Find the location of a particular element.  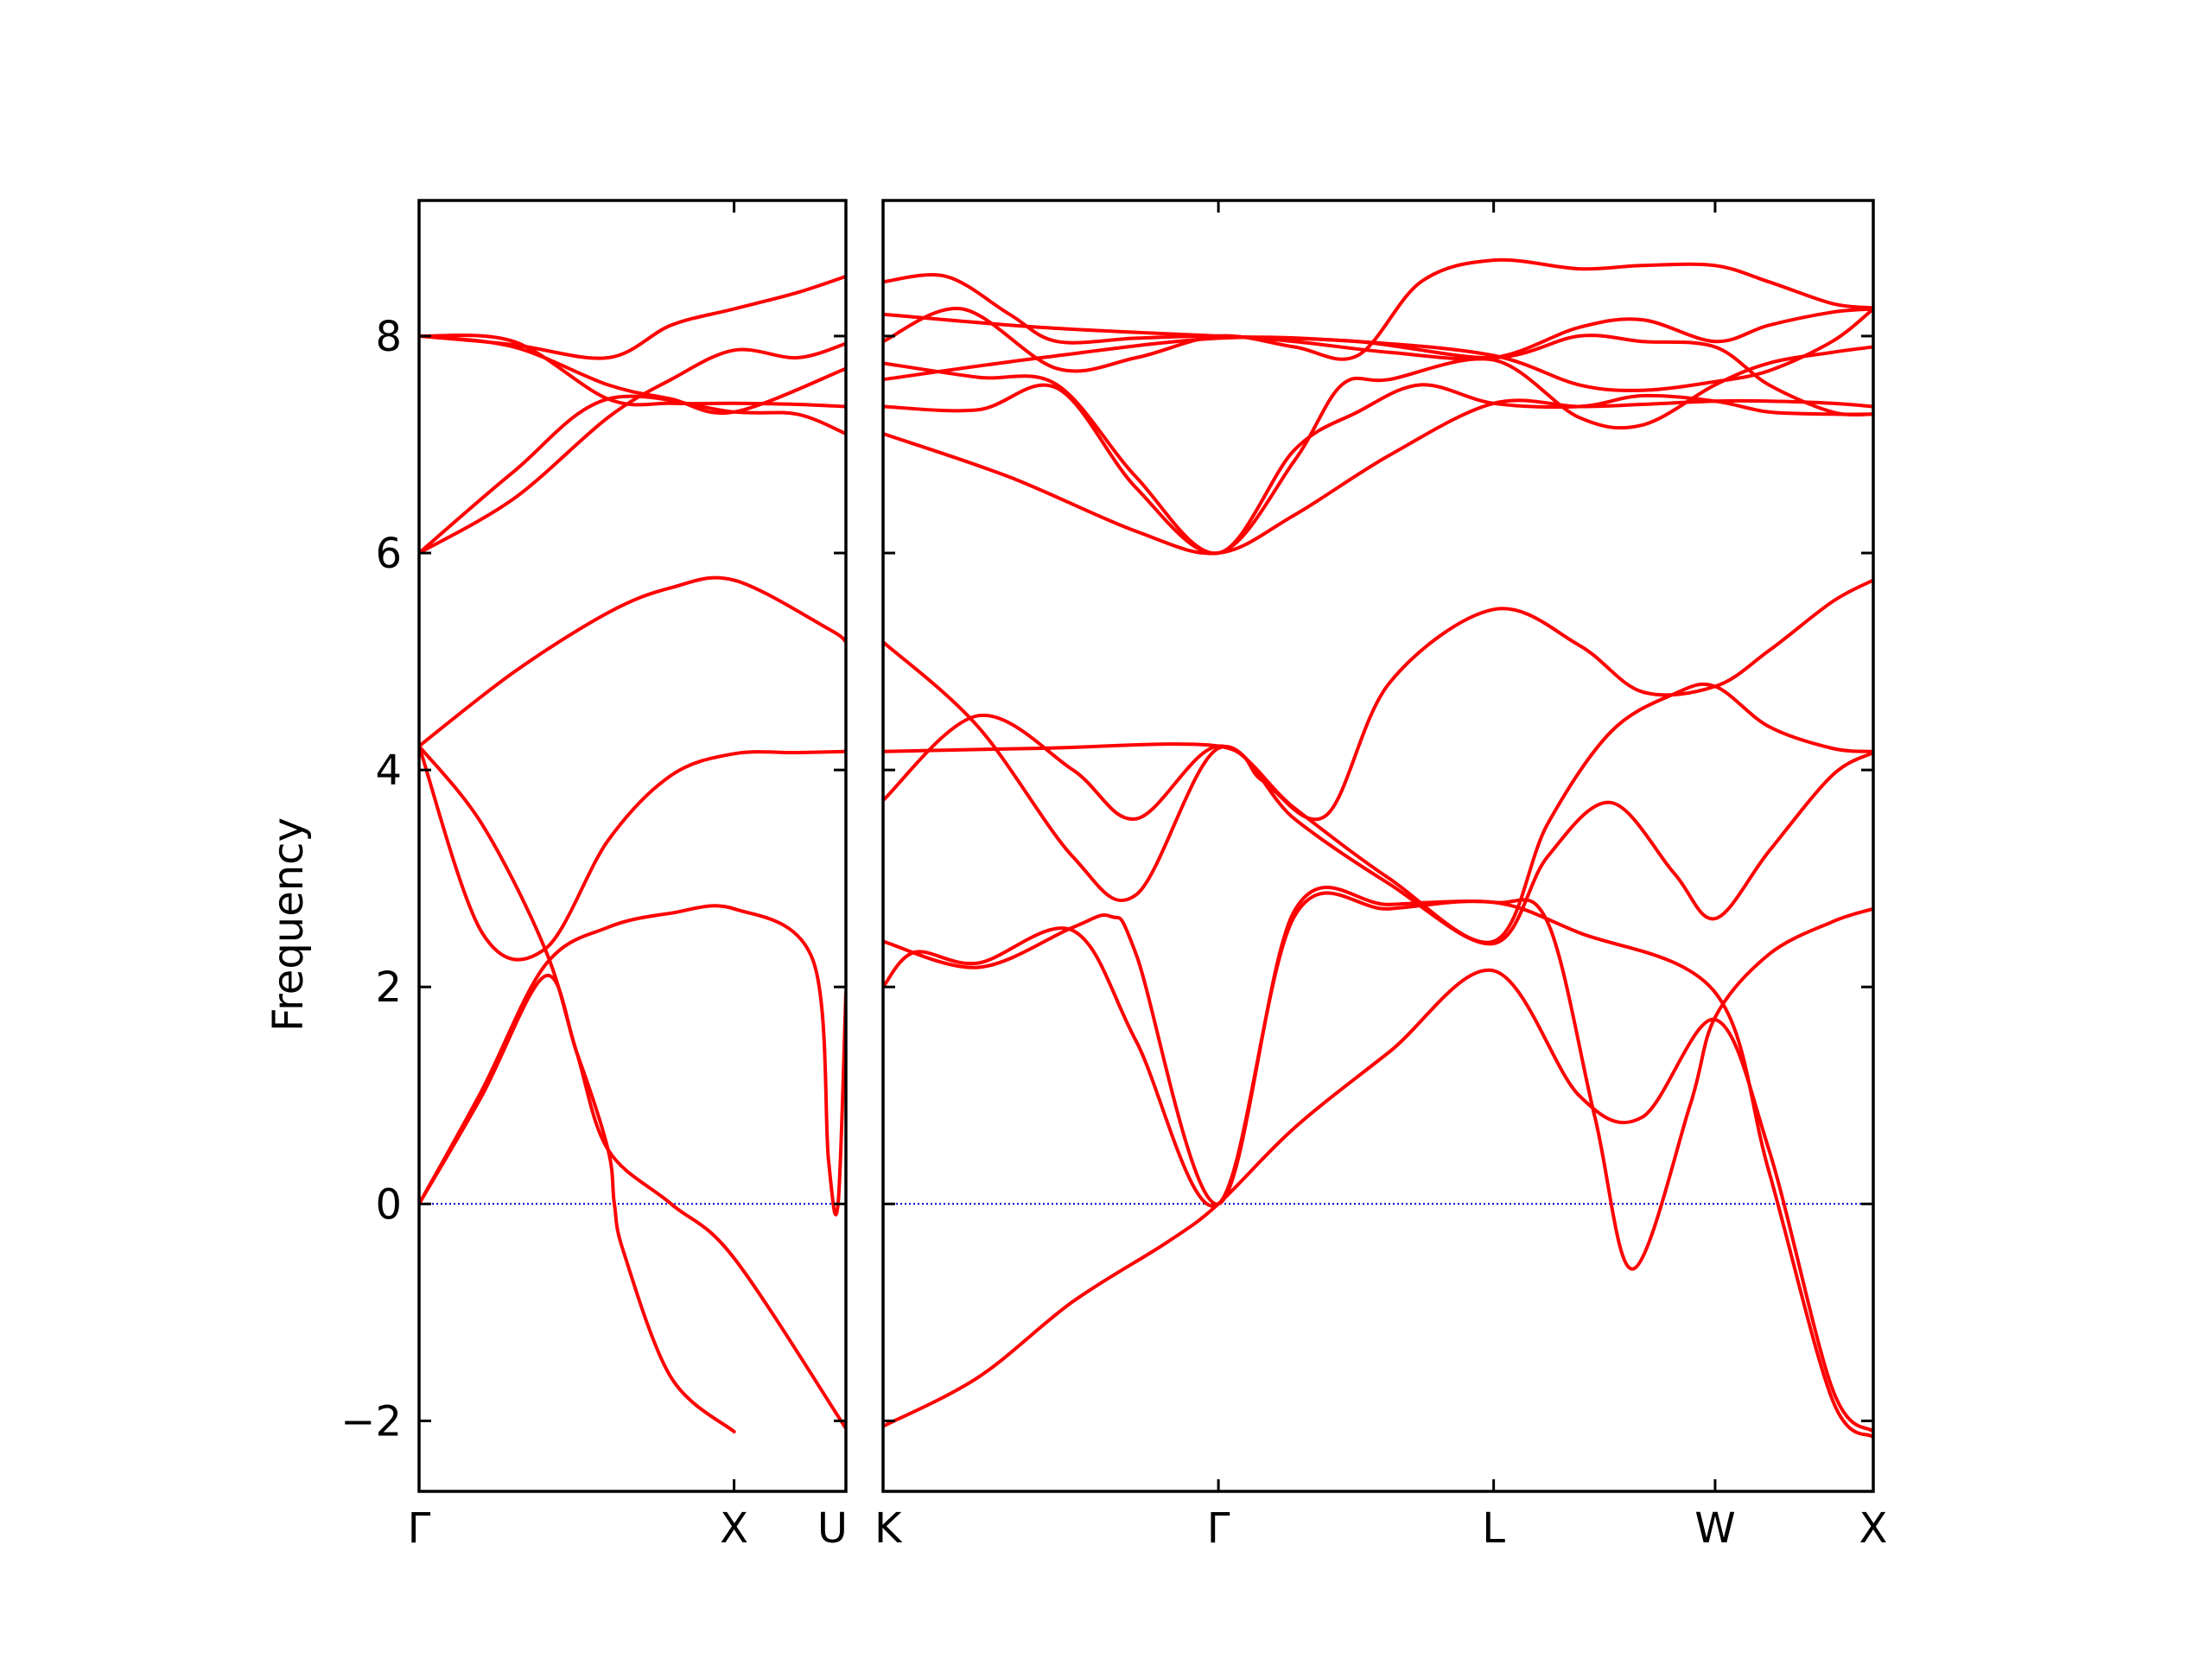

y-axis-label: Frequency is located at coordinates (288, 924).